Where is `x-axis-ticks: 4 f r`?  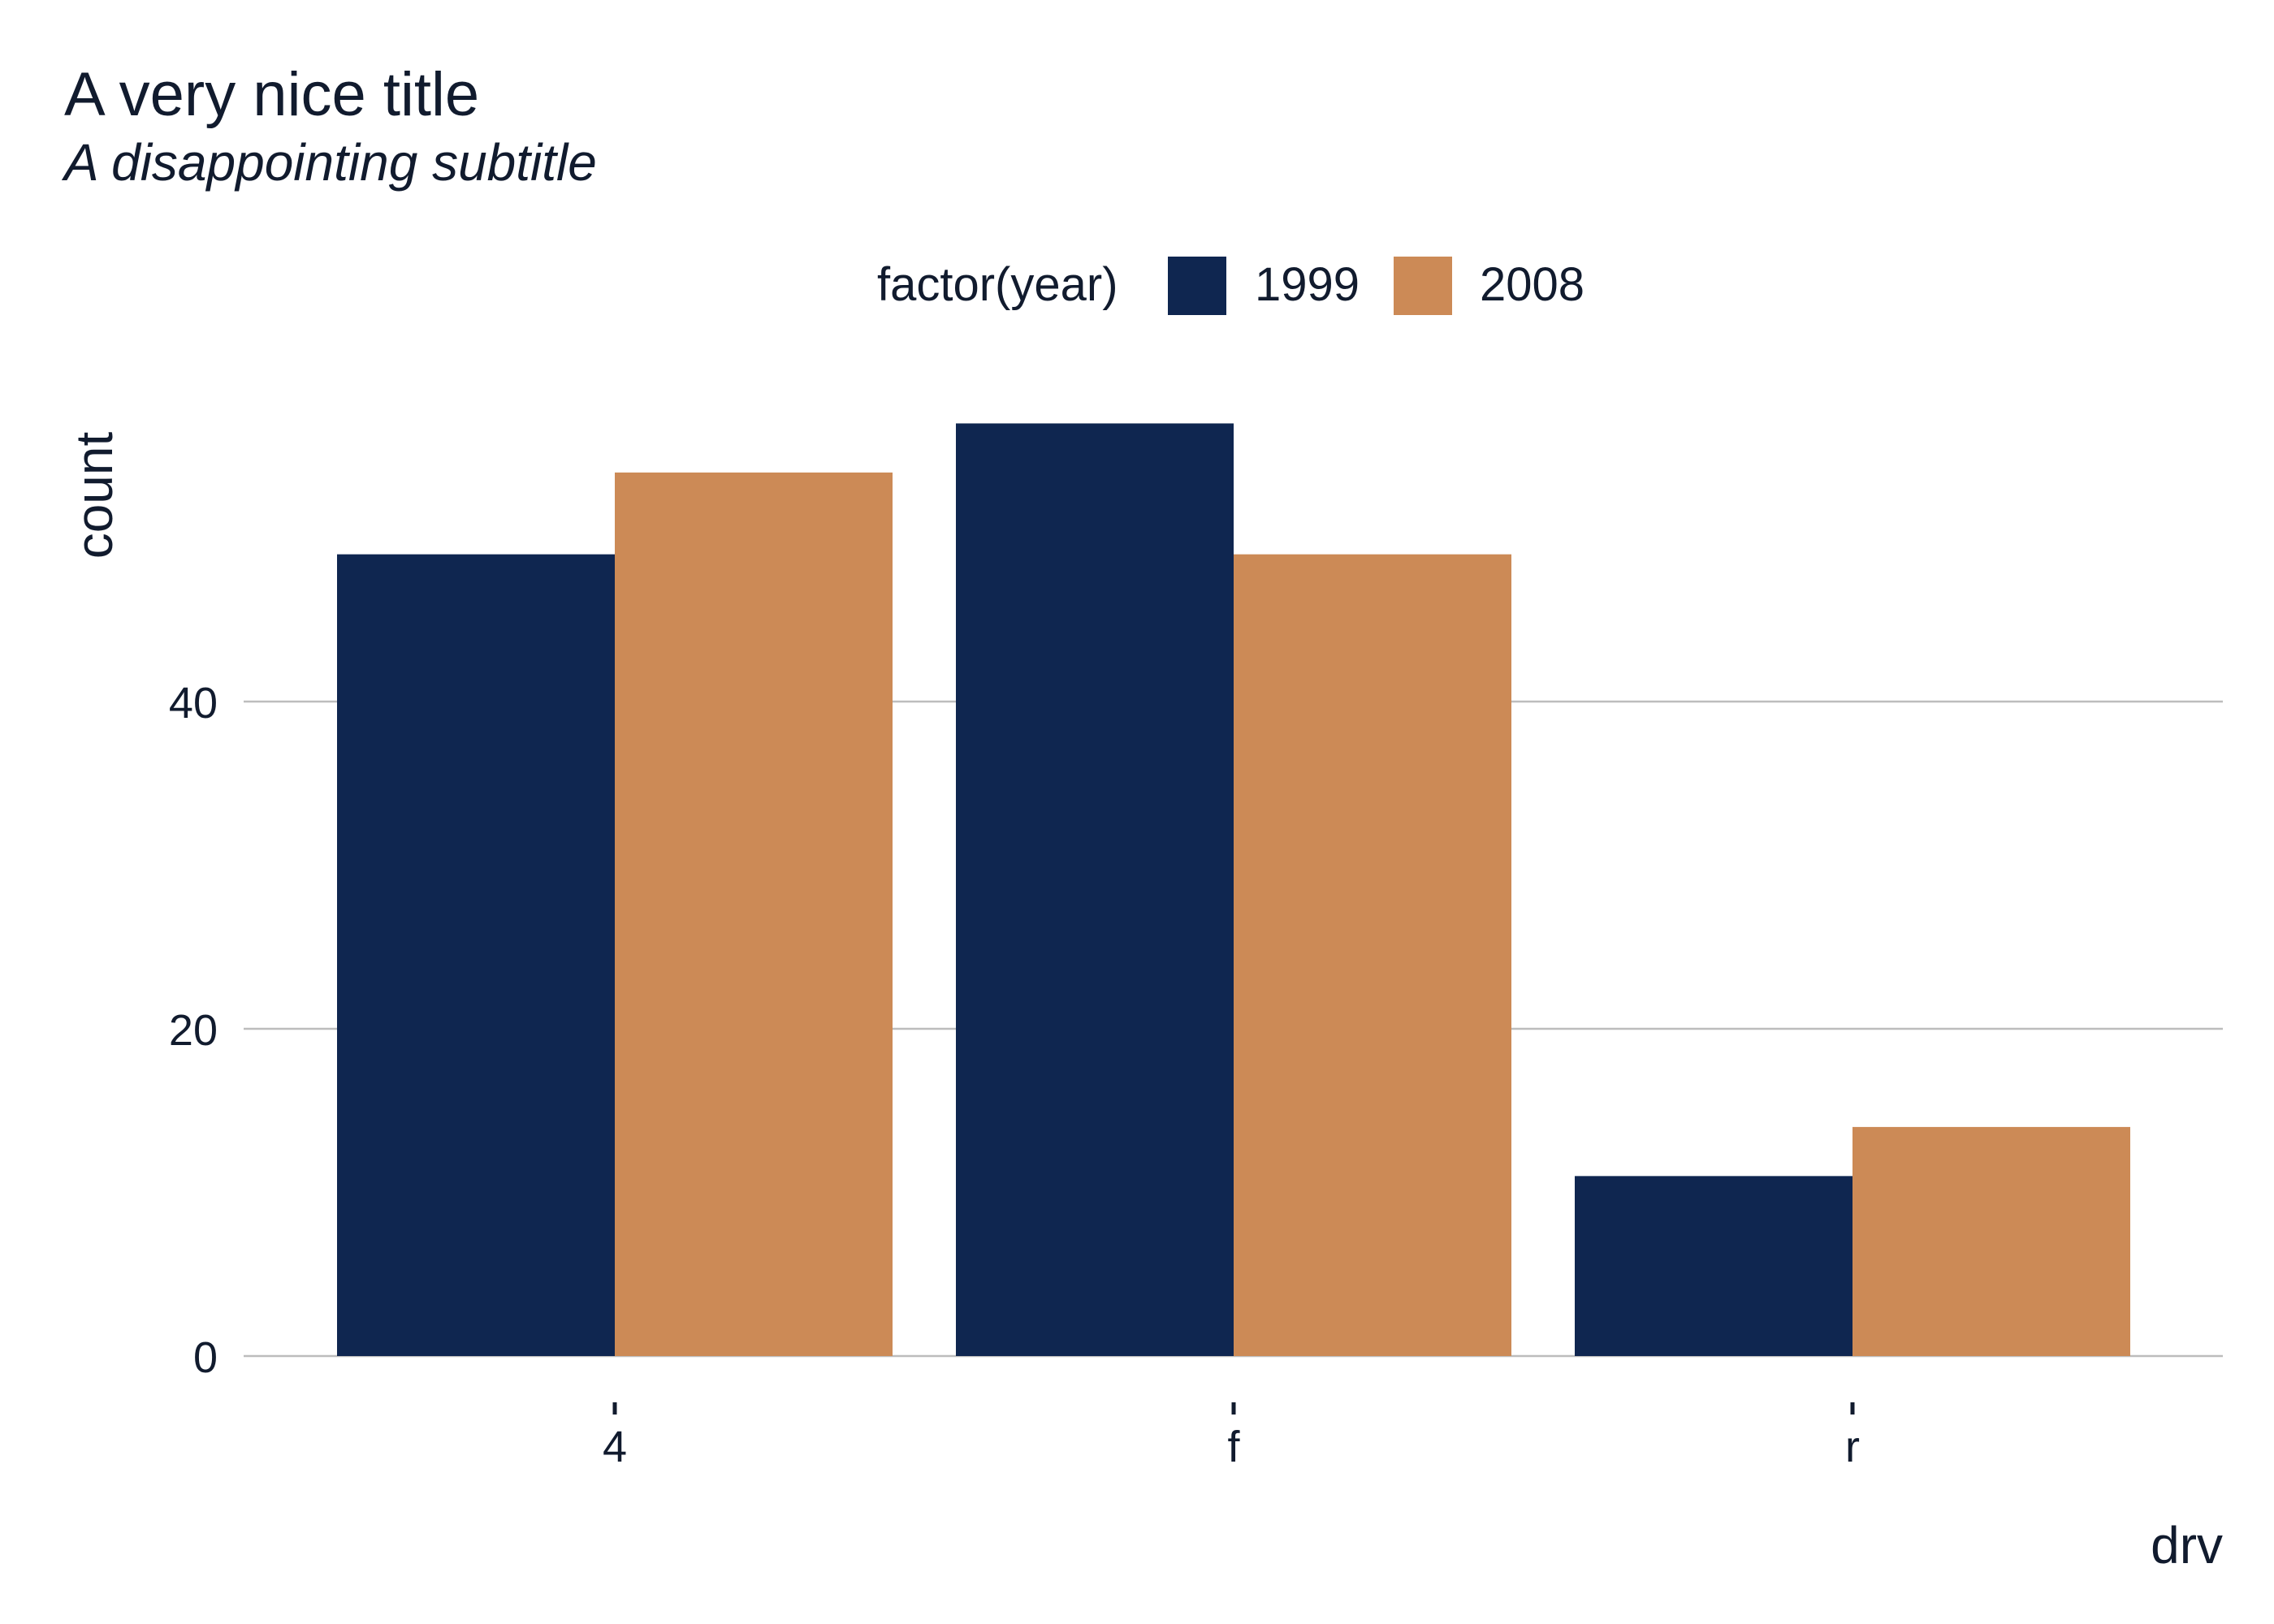 x-axis-ticks: 4 f r is located at coordinates (1231, 1436).